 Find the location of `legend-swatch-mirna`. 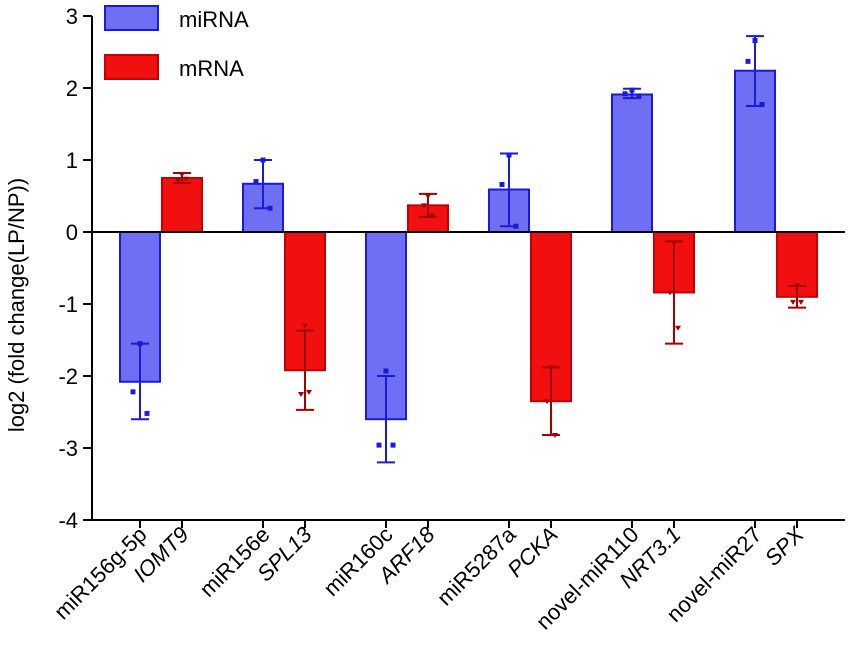

legend-swatch-mirna is located at coordinates (131, 18).